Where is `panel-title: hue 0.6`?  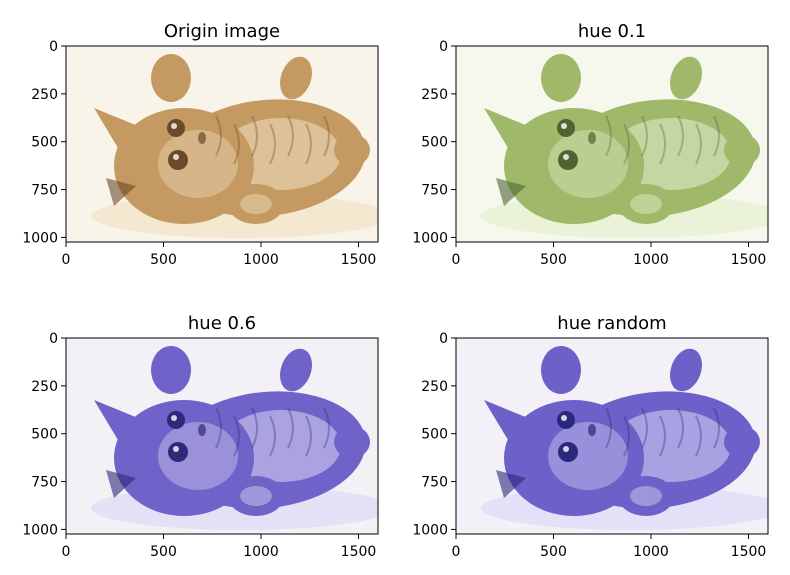 panel-title: hue 0.6 is located at coordinates (222, 323).